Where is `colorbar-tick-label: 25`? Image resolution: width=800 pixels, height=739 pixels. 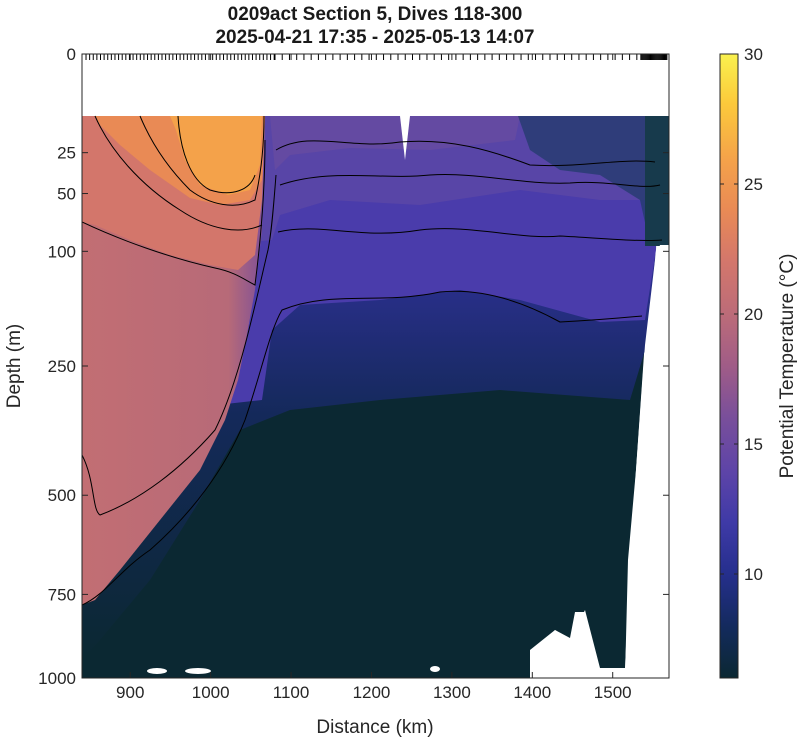
colorbar-tick-label: 25 is located at coordinates (753, 184).